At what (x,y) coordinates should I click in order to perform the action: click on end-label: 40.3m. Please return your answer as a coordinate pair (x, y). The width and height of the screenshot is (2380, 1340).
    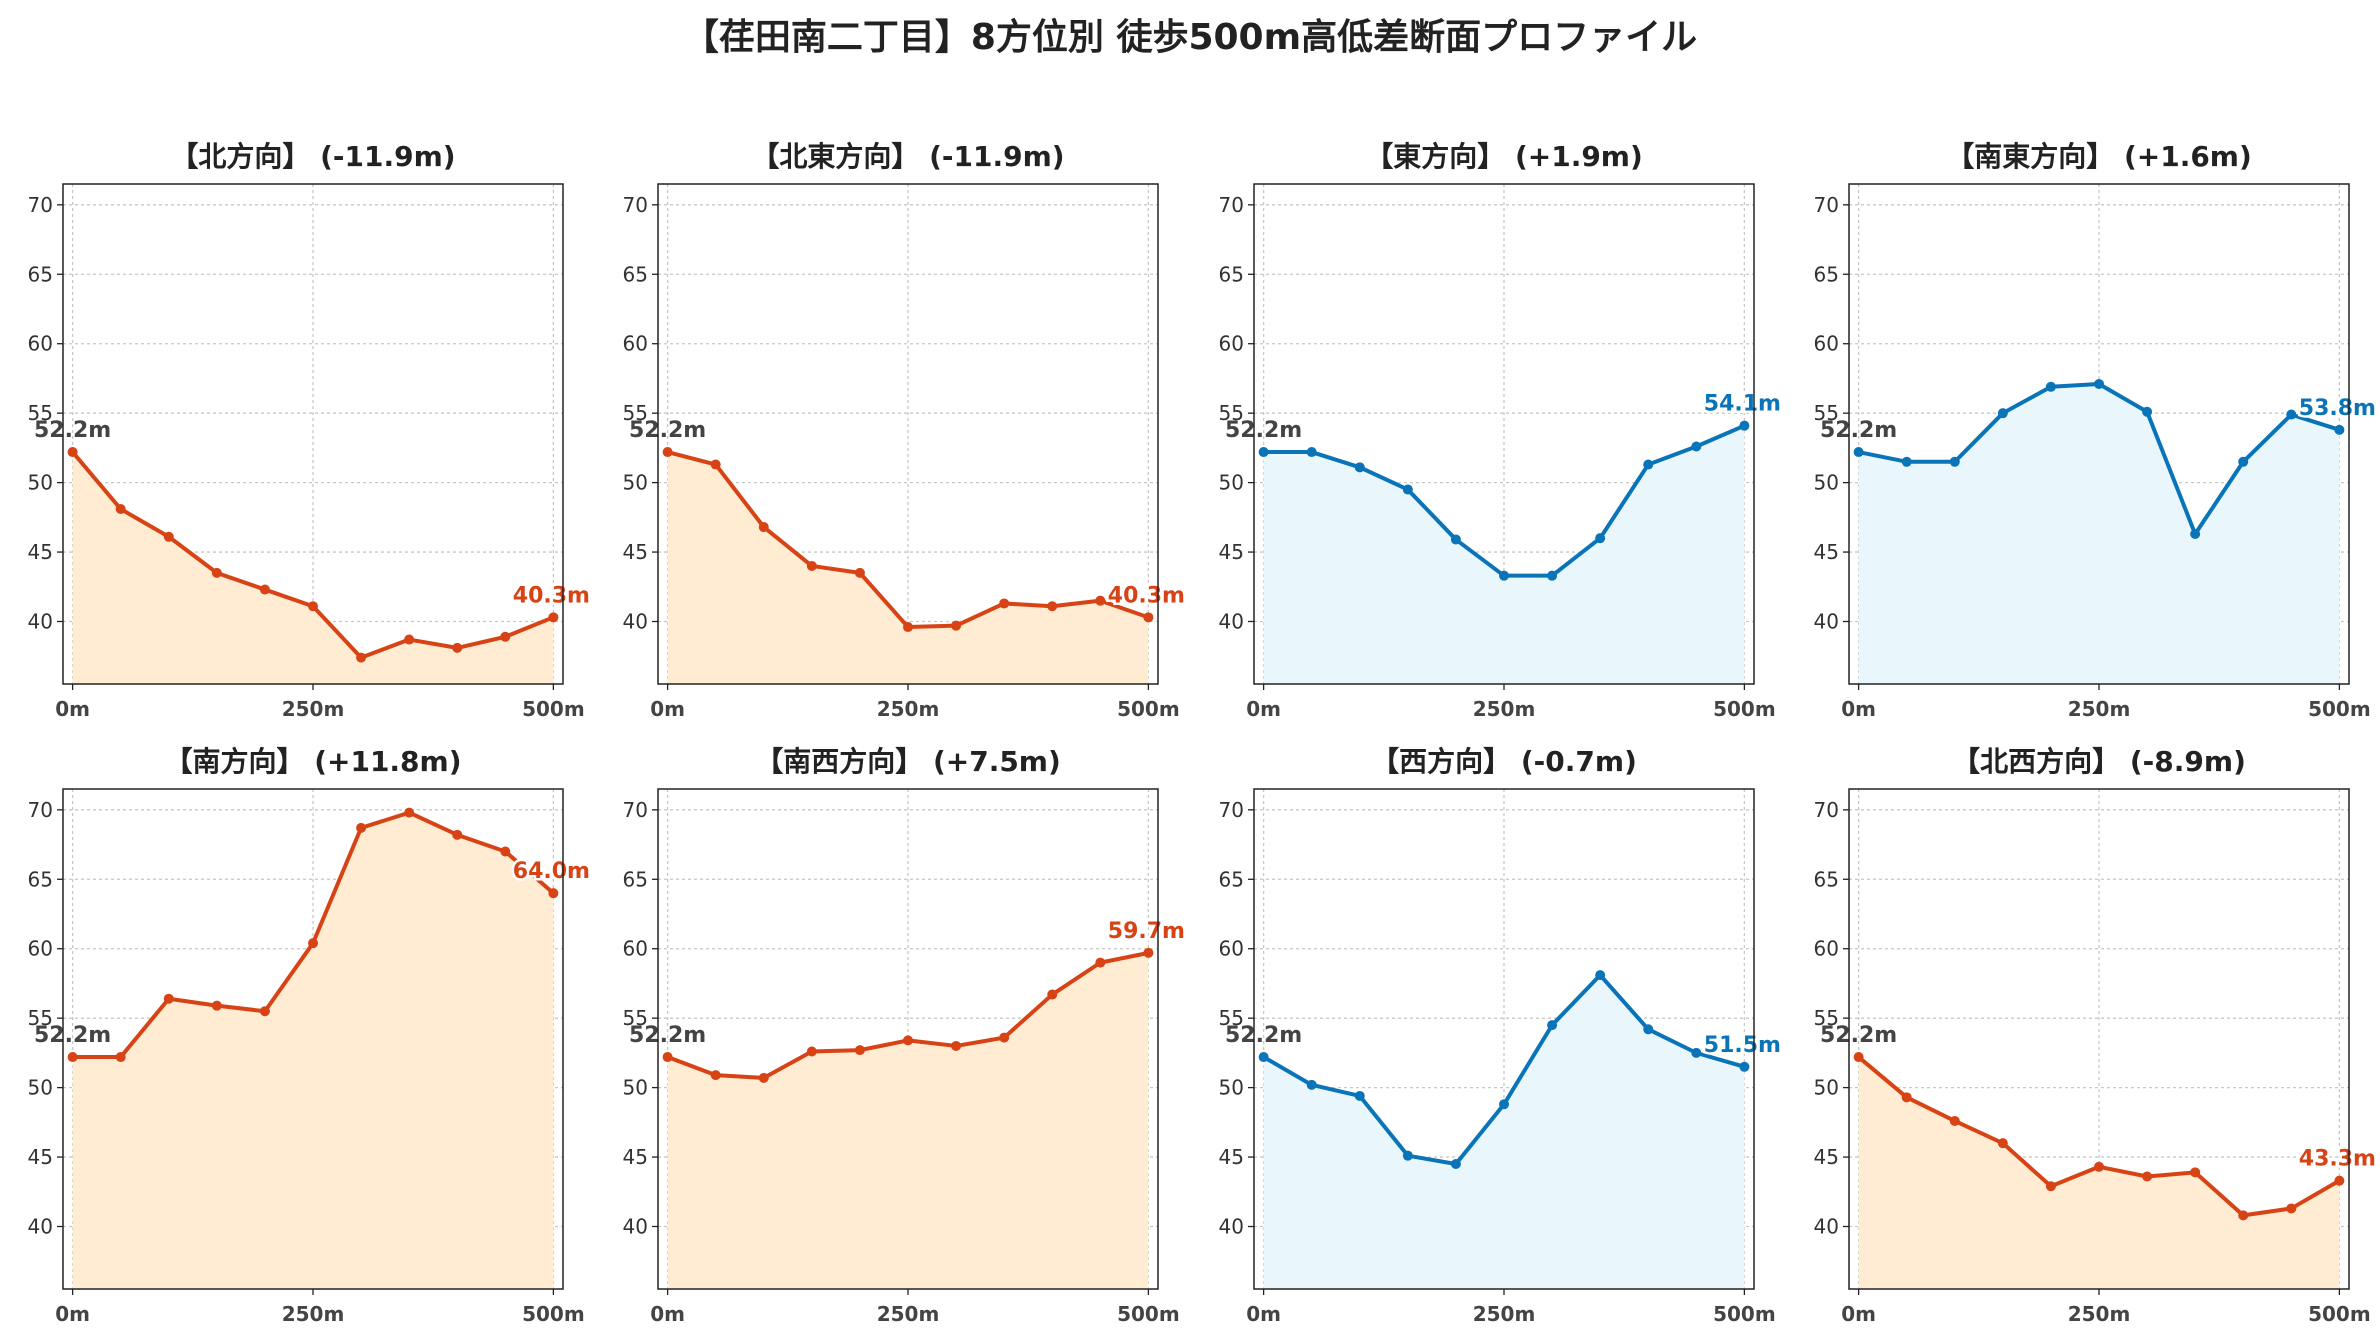
    Looking at the image, I should click on (551, 595).